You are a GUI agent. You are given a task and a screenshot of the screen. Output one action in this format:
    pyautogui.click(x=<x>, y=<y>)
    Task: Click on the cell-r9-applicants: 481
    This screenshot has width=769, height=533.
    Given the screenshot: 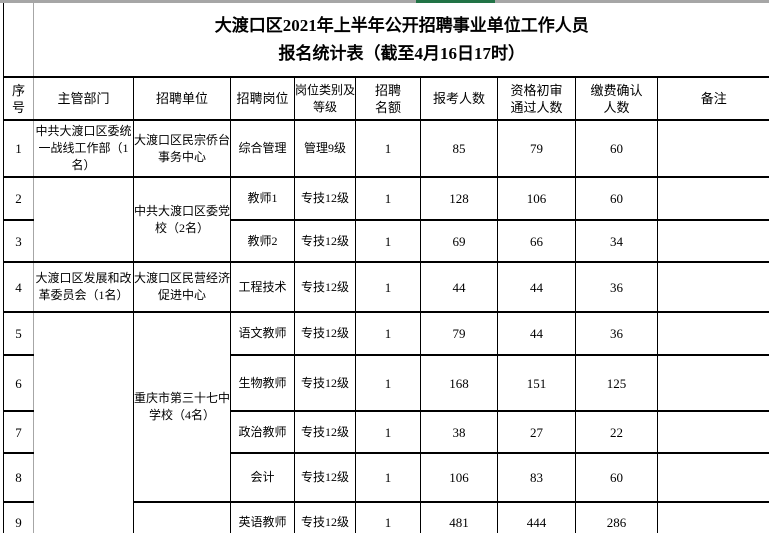 What is the action you would take?
    pyautogui.click(x=459, y=517)
    